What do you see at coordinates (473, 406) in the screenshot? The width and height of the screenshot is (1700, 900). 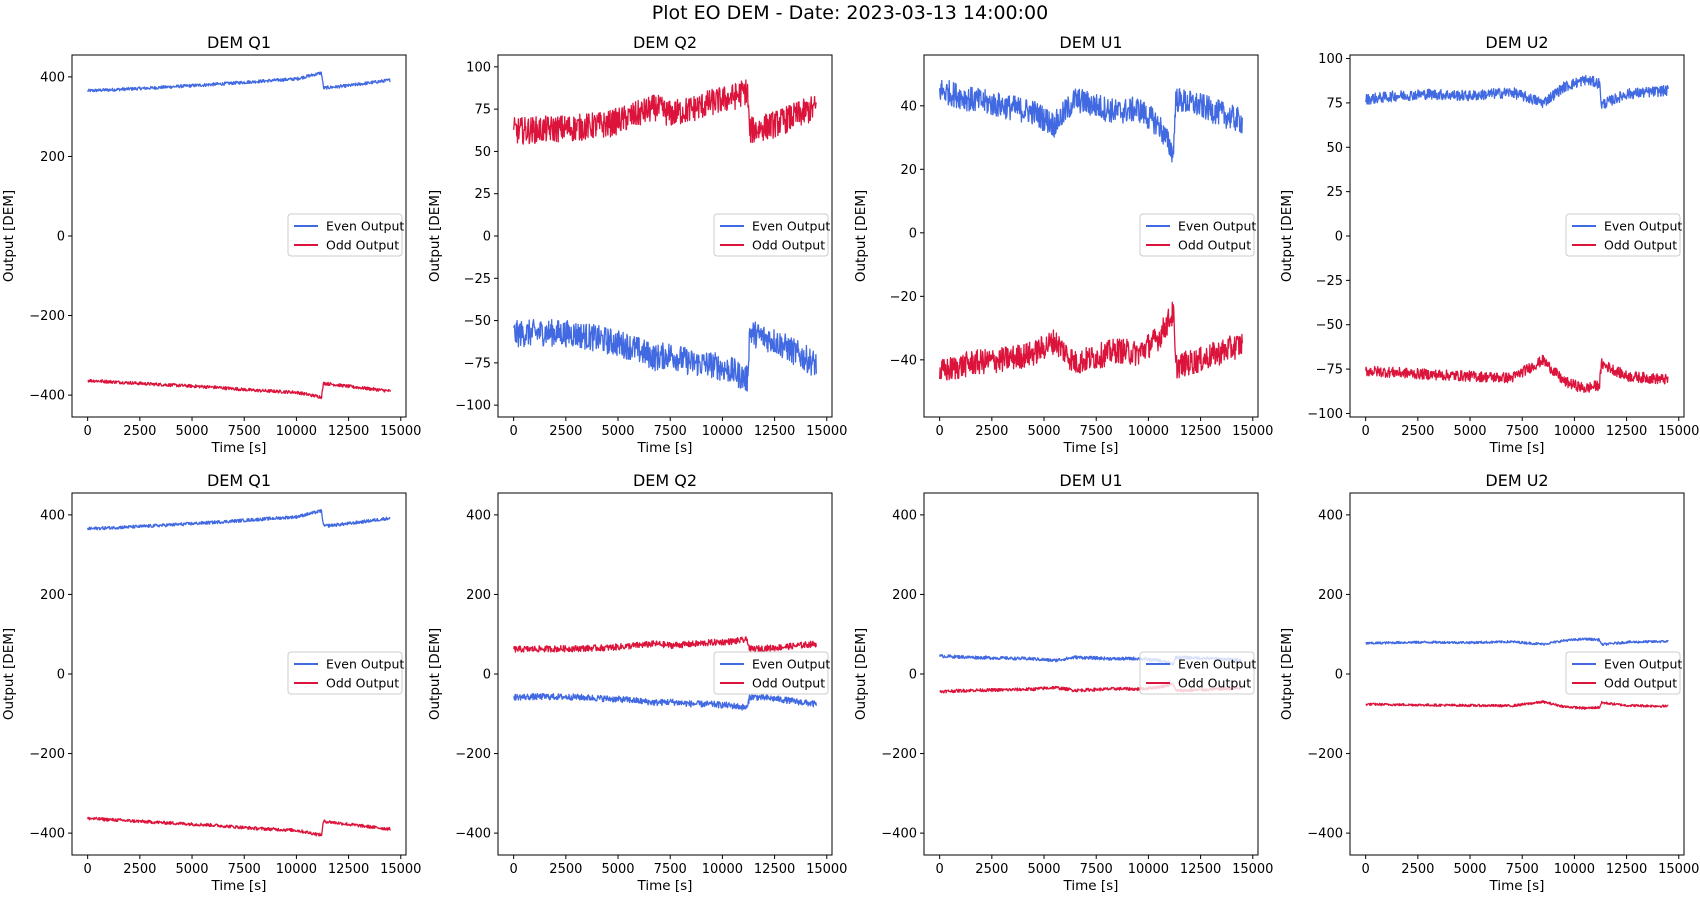 I see `y-tick-label: −100` at bounding box center [473, 406].